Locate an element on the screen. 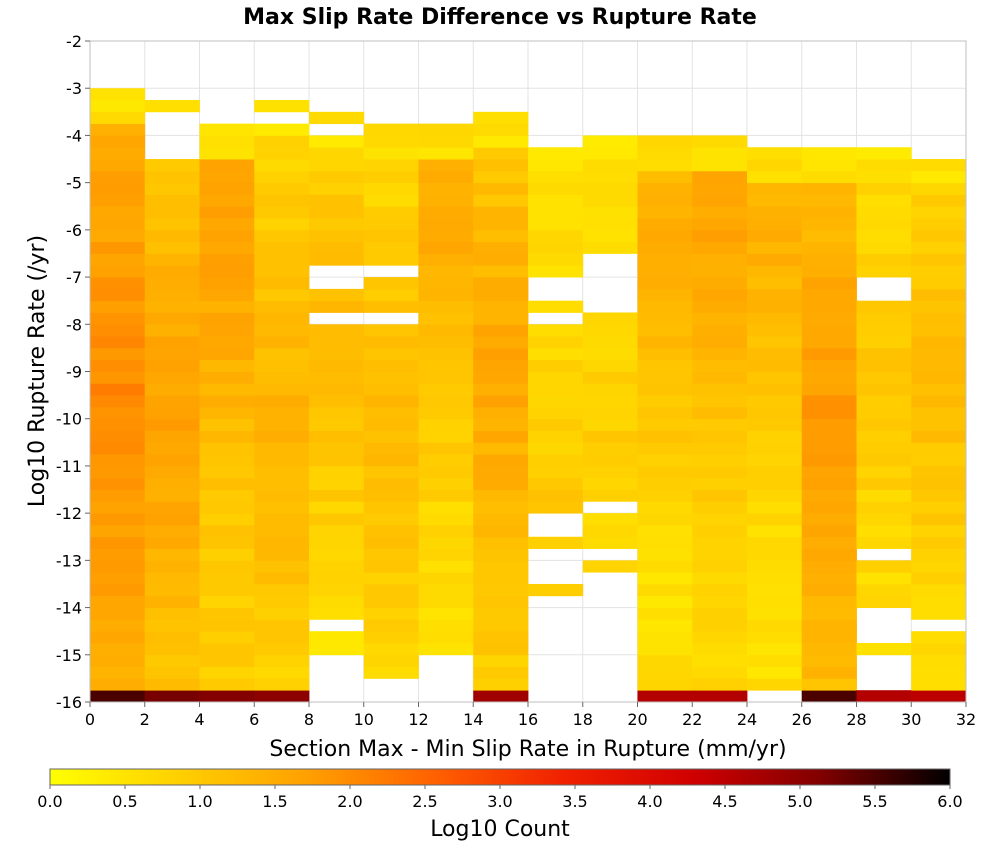  y-tick-label: -14 is located at coordinates (69, 608).